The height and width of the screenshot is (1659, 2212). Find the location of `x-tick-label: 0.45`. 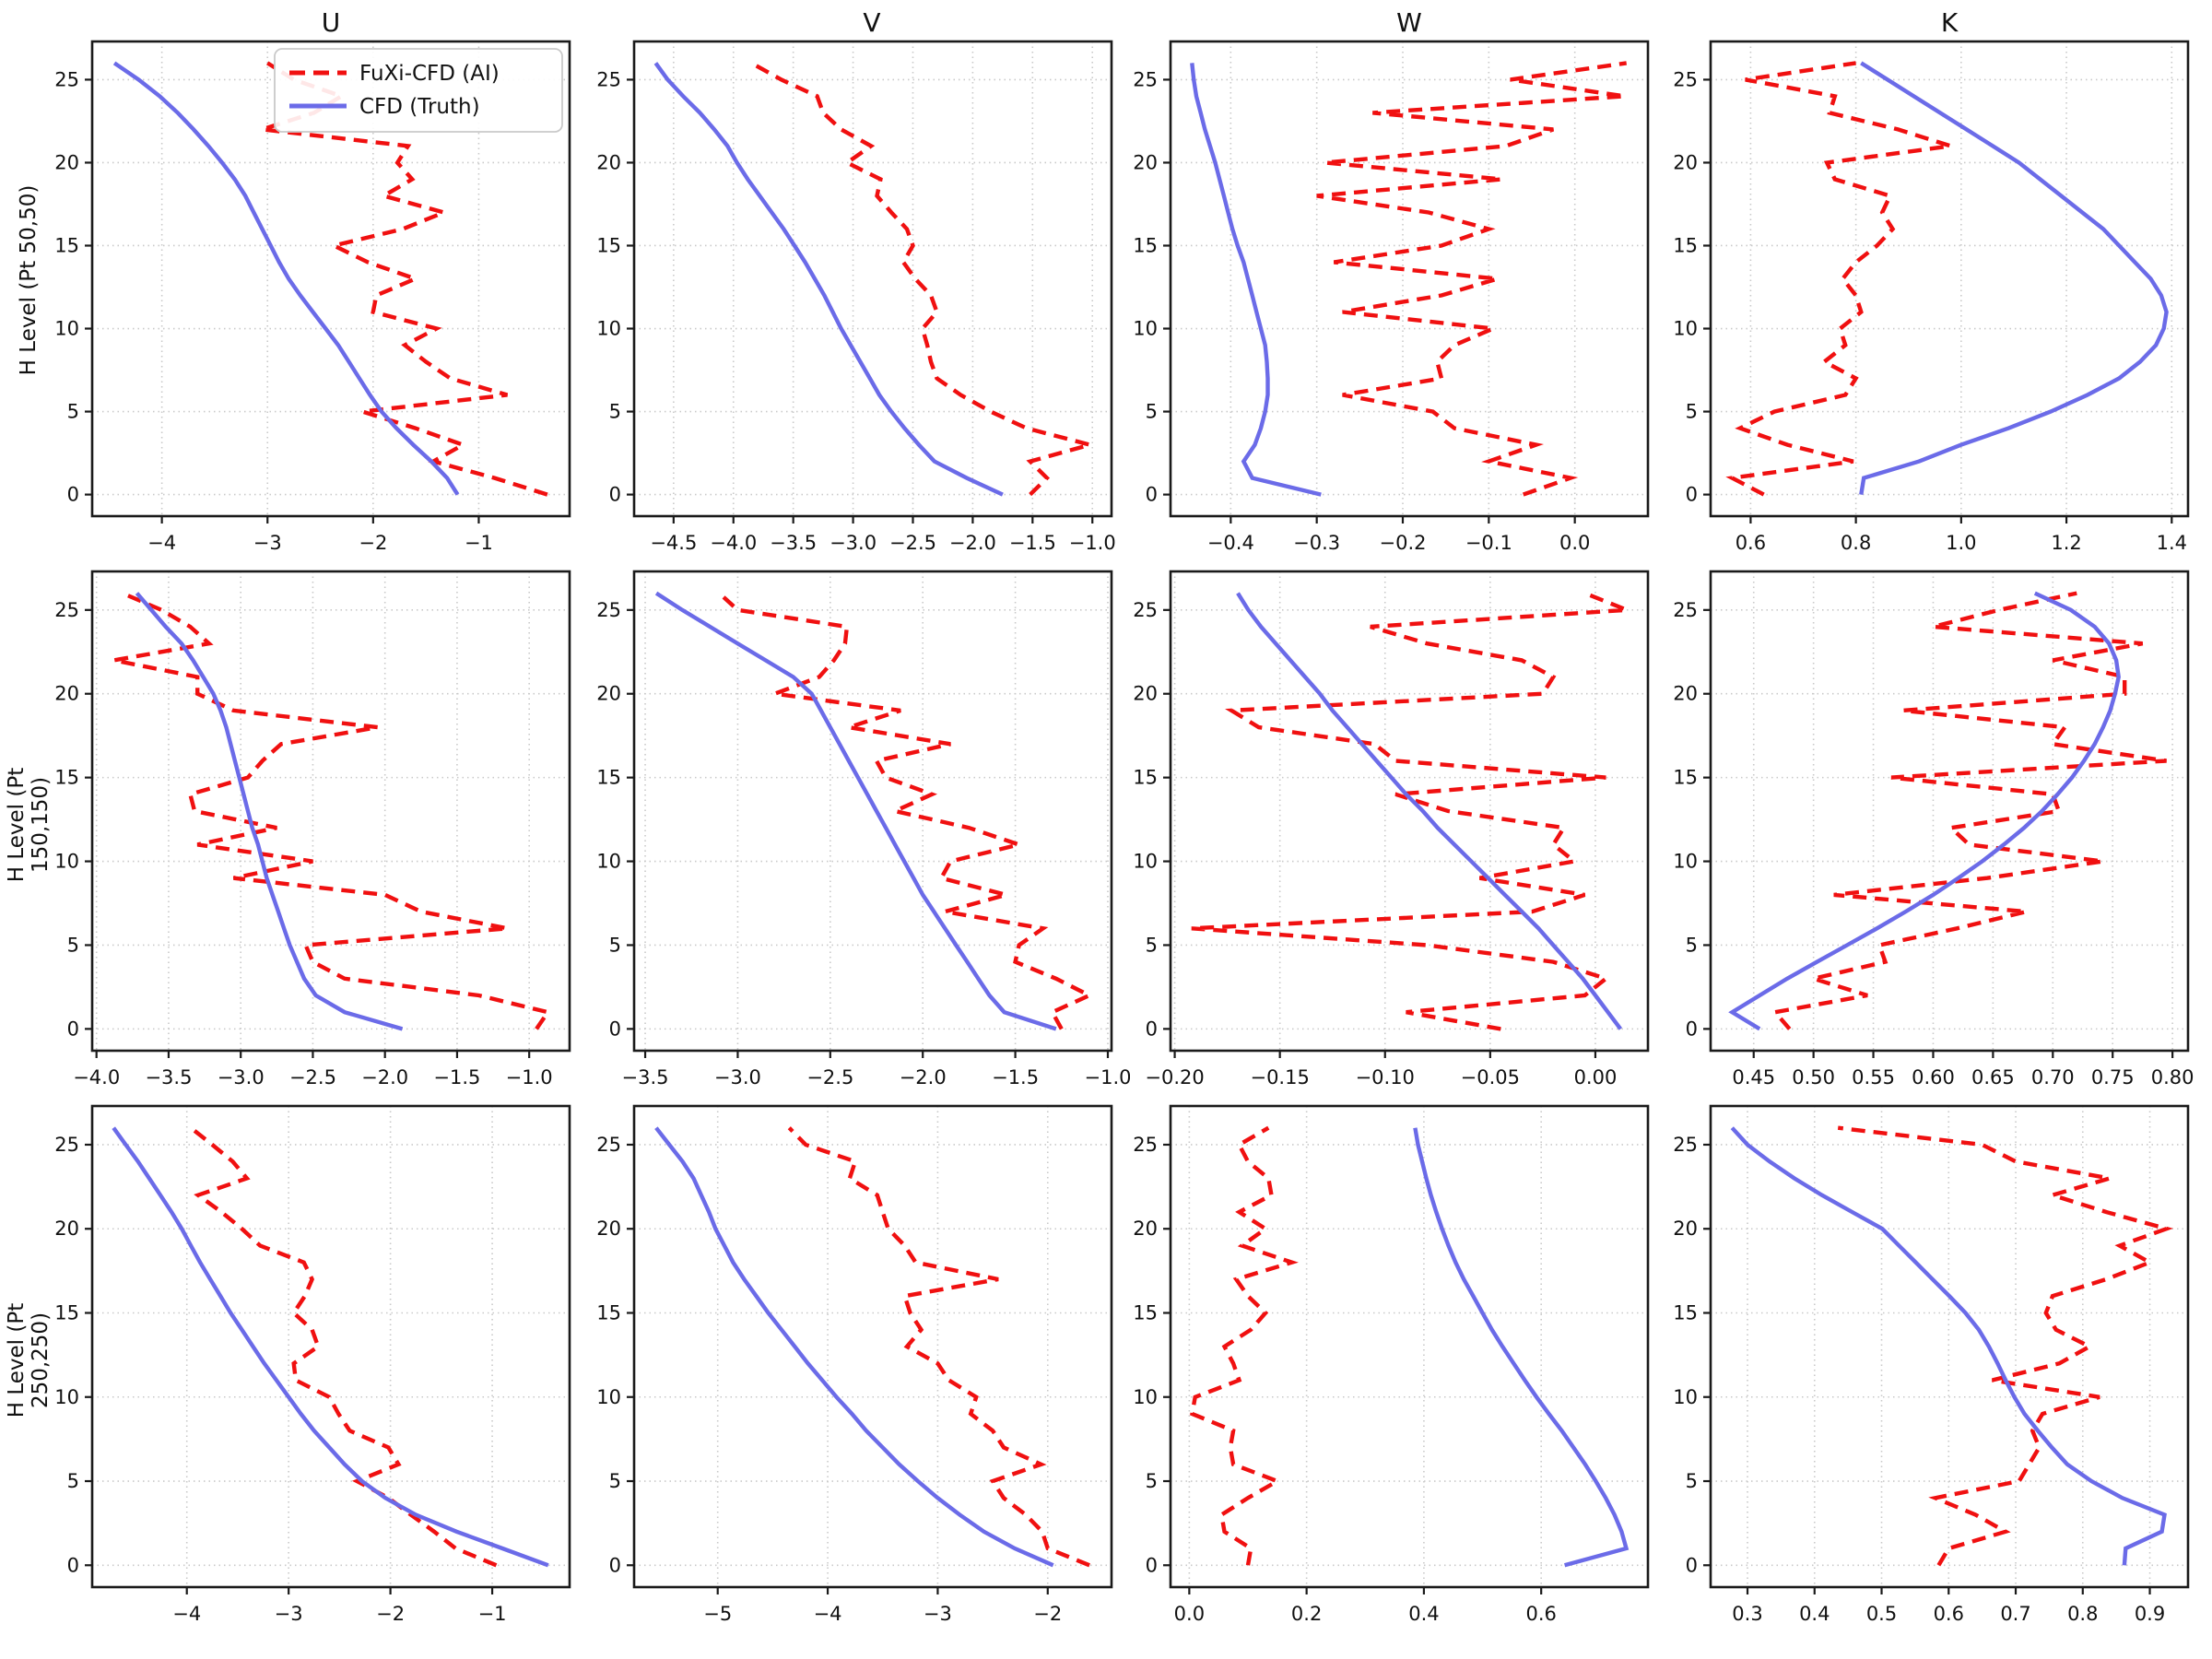

x-tick-label: 0.45 is located at coordinates (1753, 1077).